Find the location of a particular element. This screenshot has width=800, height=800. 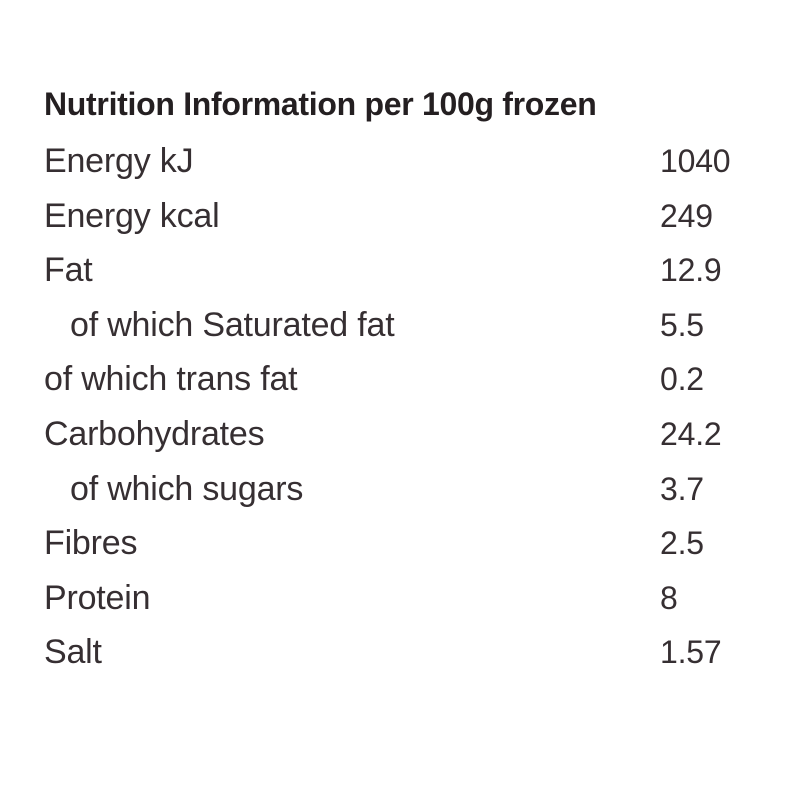

nutrient-value: 12.9 is located at coordinates (691, 270).